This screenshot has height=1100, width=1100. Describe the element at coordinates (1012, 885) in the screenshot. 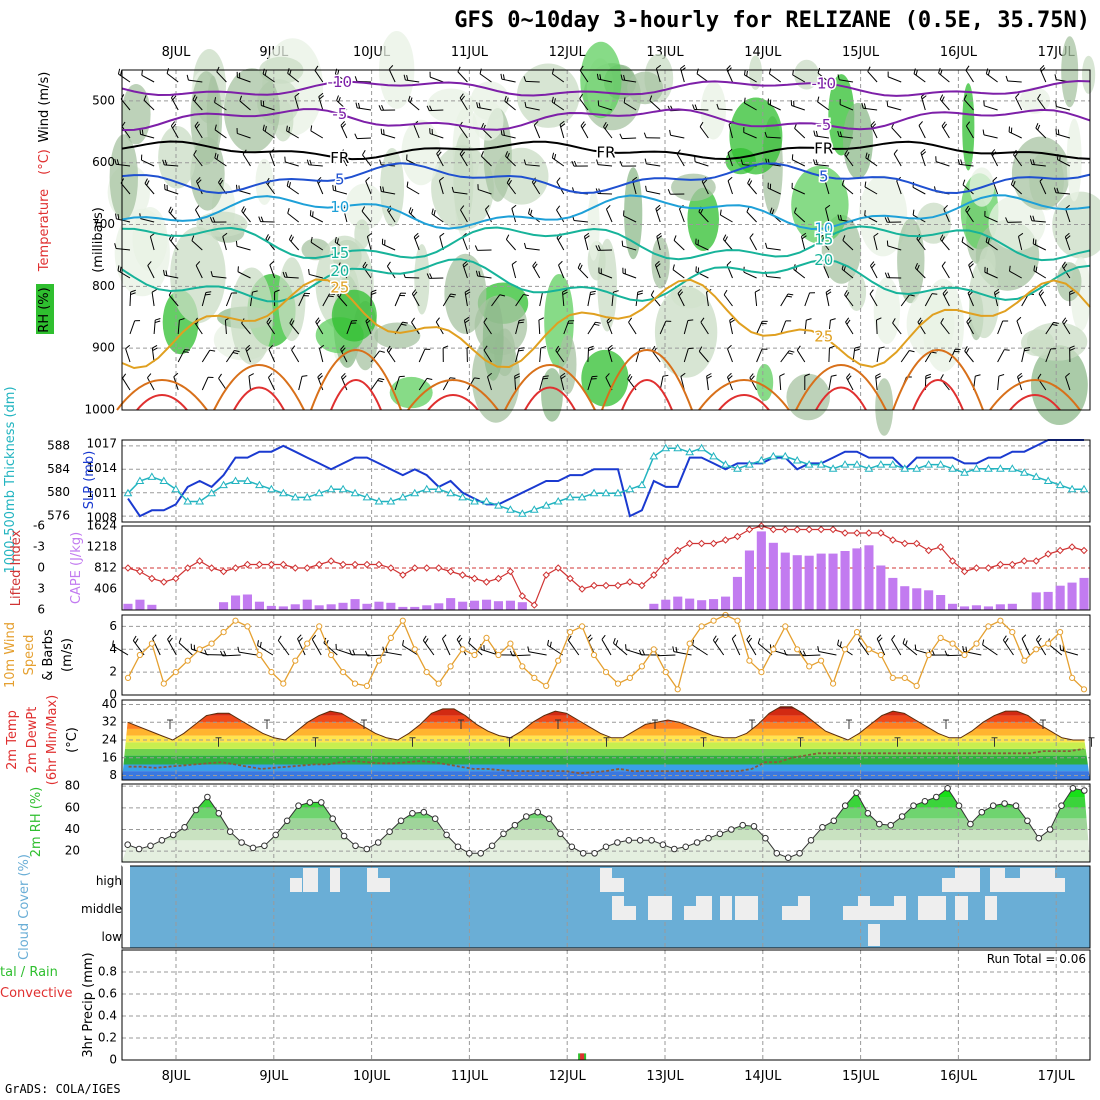

I see `cloud-block-high` at that location.